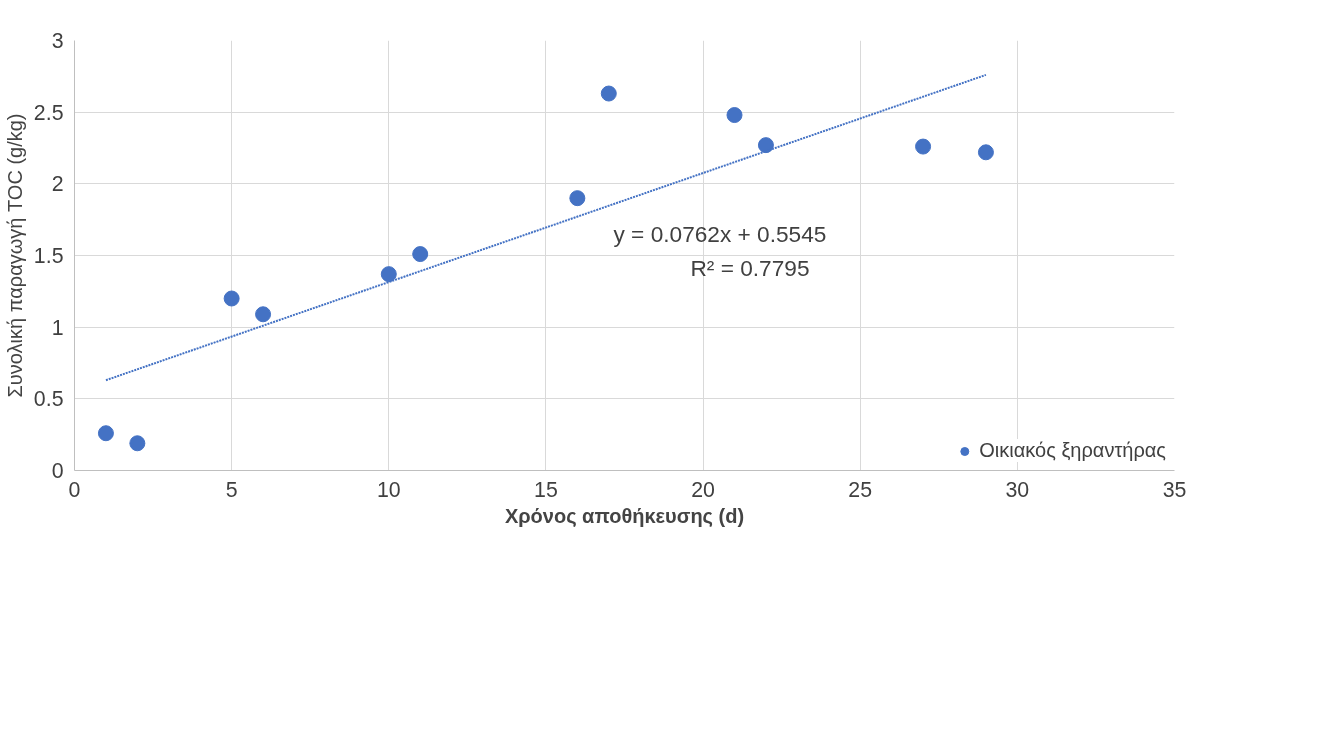 The image size is (1333, 742). I want to click on x-tick-label: 30, so click(1017, 489).